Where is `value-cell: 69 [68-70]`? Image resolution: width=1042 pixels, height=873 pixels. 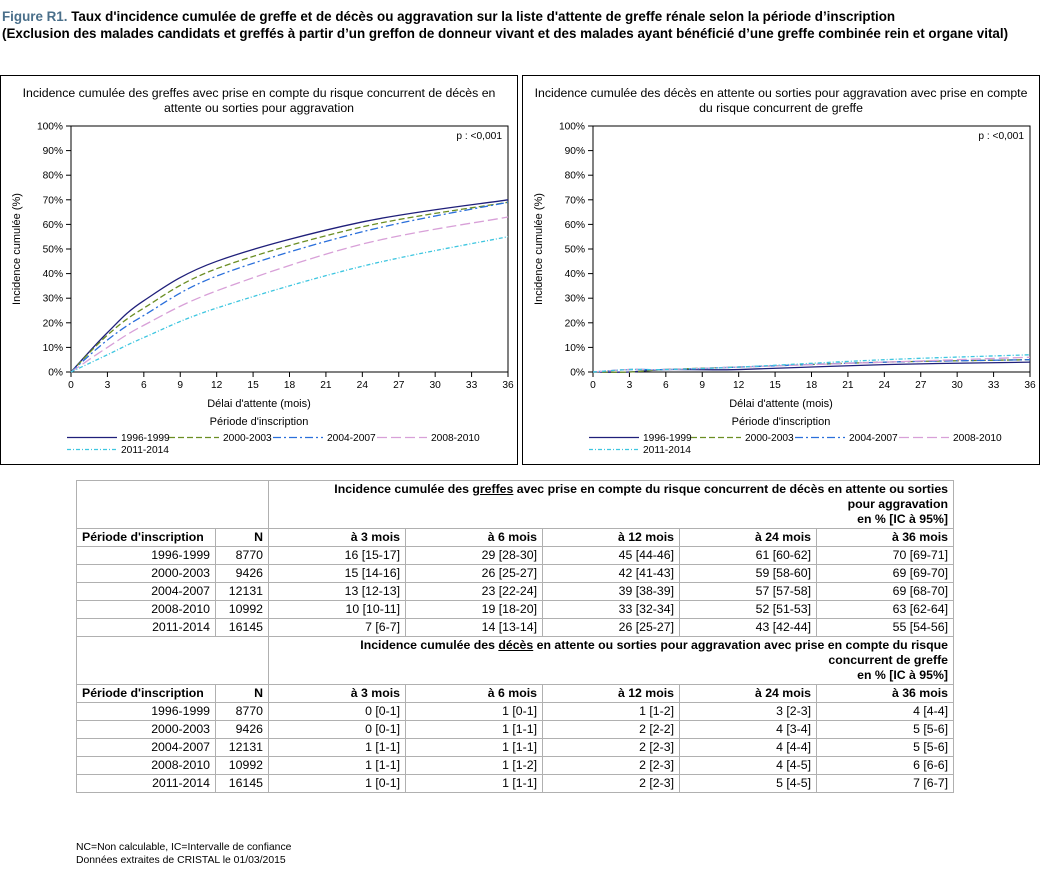 value-cell: 69 [68-70] is located at coordinates (885, 591).